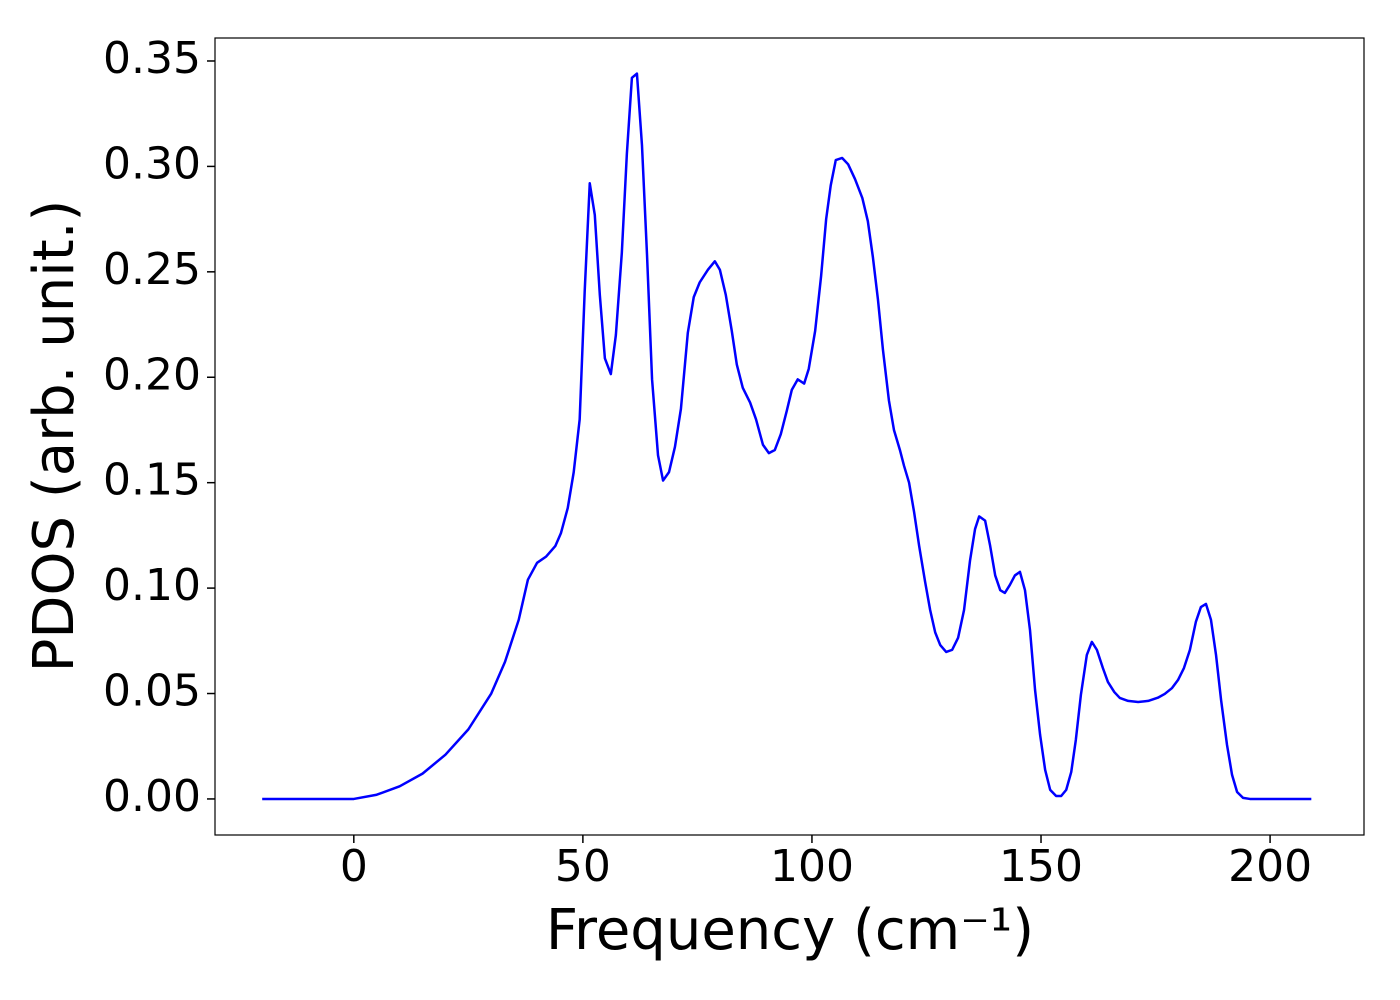 This screenshot has width=1400, height=1000. Describe the element at coordinates (812, 866) in the screenshot. I see `x-tick-label: 100` at that location.